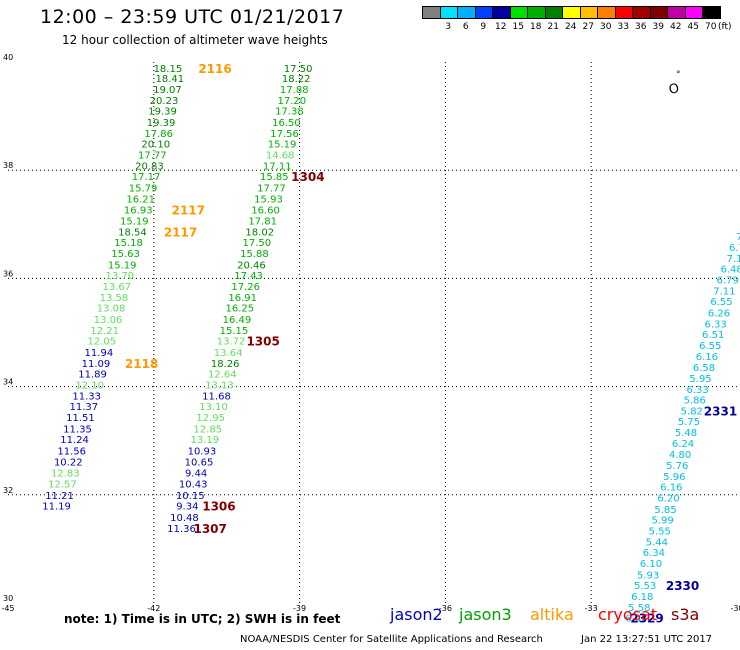  Describe the element at coordinates (416, 614) in the screenshot. I see `legend-jason2: jason2` at that location.